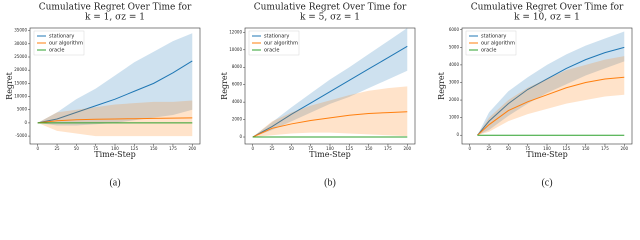 This screenshot has height=240, width=640. Describe the element at coordinates (20, 82) in the screenshot. I see `y-tick-label: 15000` at that location.